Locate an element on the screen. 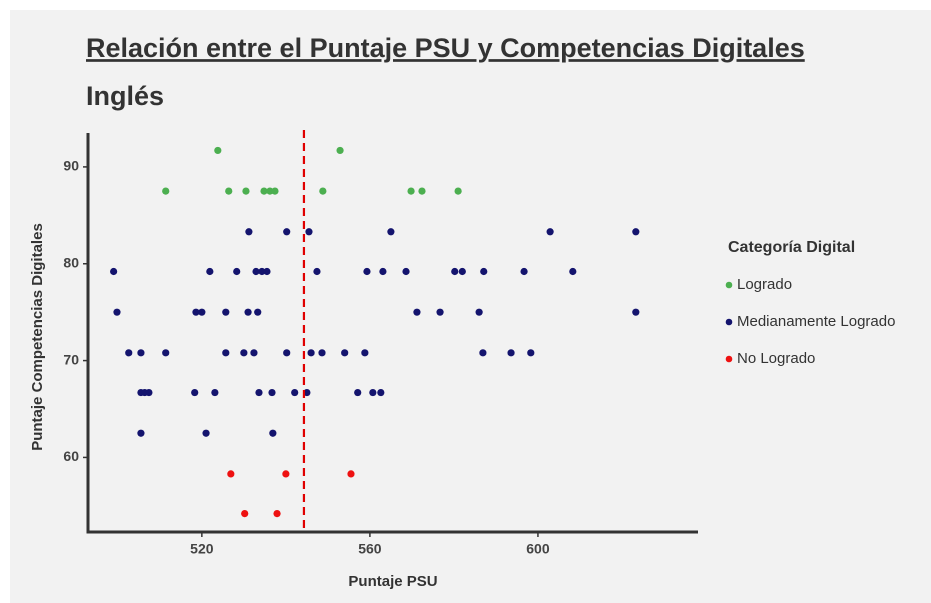 Image resolution: width=931 pixels, height=603 pixels. y-tick-label: 60 is located at coordinates (71, 456).